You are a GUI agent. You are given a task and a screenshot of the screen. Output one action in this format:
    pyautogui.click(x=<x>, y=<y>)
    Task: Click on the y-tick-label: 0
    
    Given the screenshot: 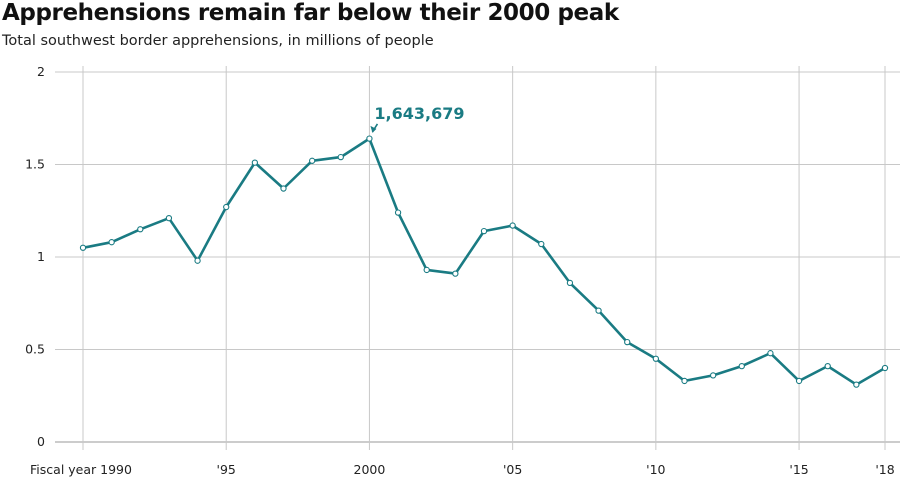 What is the action you would take?
    pyautogui.click(x=41, y=441)
    